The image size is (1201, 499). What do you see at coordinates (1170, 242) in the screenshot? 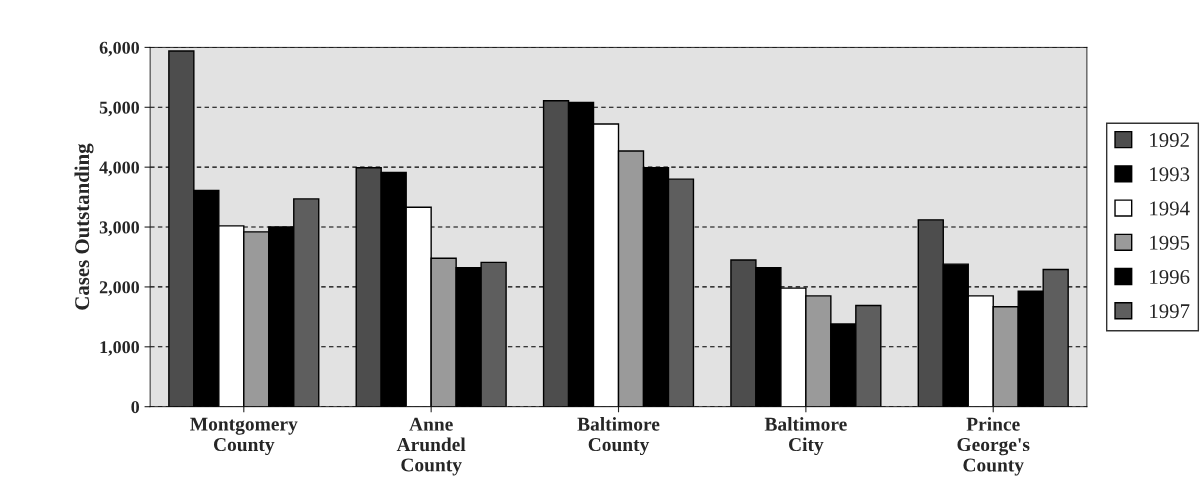
I see `legend-label: 1995` at bounding box center [1170, 242].